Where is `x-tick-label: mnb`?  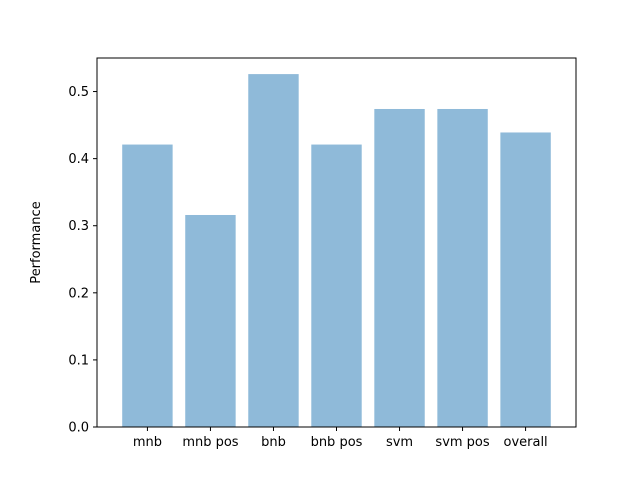
x-tick-label: mnb is located at coordinates (147, 442).